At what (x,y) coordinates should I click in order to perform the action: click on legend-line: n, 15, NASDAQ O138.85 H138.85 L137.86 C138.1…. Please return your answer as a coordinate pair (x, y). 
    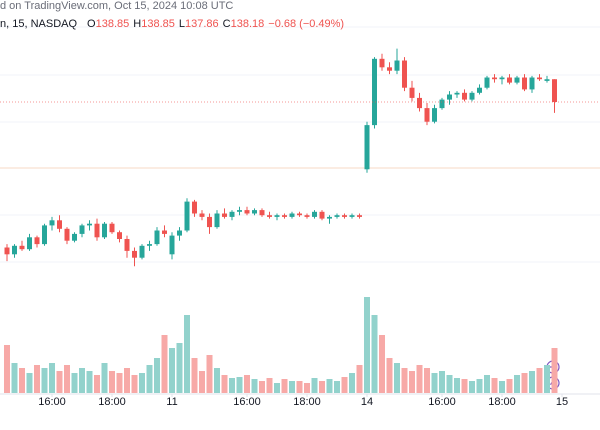
    Looking at the image, I should click on (172, 24).